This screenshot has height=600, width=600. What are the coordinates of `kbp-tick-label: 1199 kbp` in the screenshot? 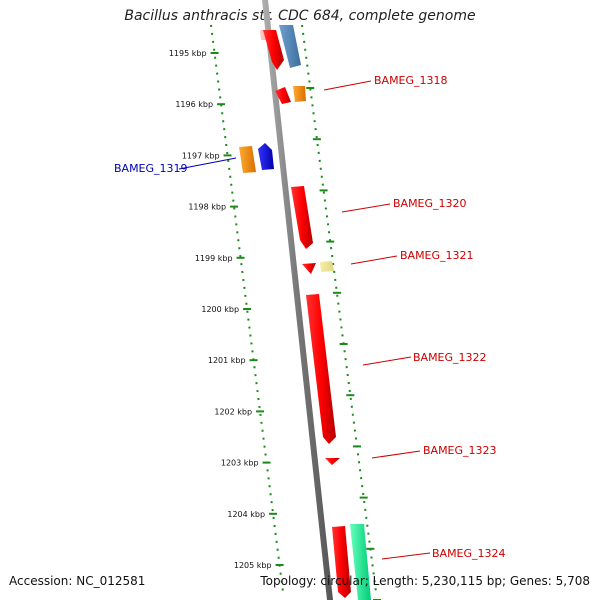 It's located at (214, 258).